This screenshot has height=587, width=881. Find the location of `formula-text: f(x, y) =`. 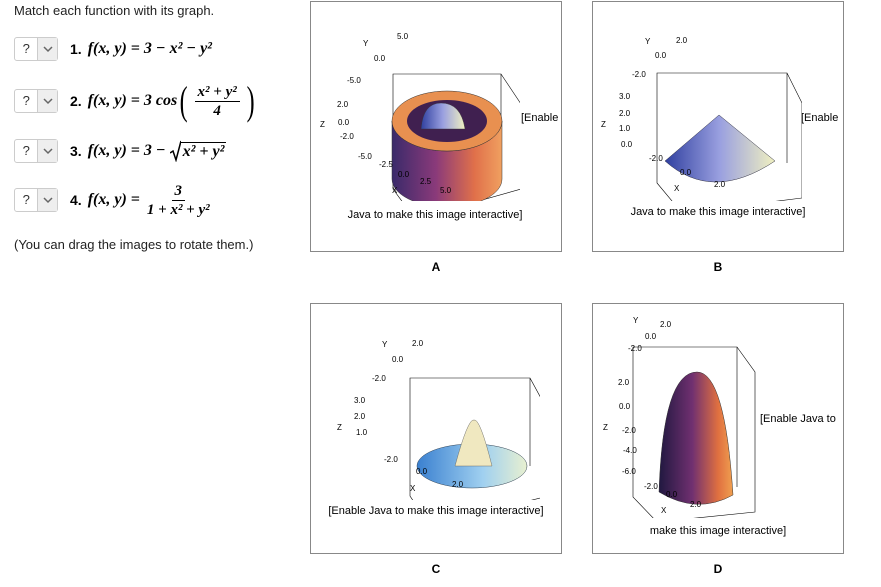

formula-text: f(x, y) = is located at coordinates (113, 199).